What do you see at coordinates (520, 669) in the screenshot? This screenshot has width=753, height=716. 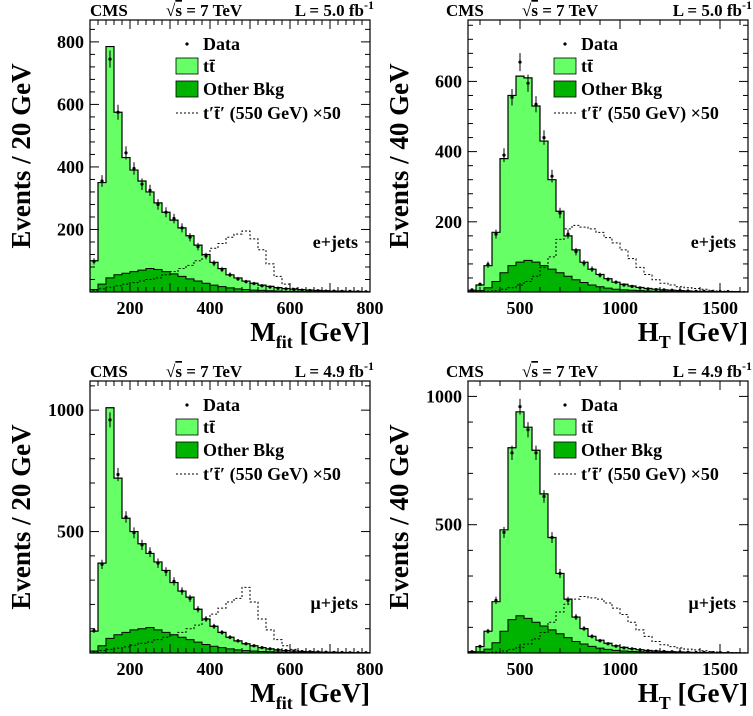 I see `x-tick-label: 500` at bounding box center [520, 669].